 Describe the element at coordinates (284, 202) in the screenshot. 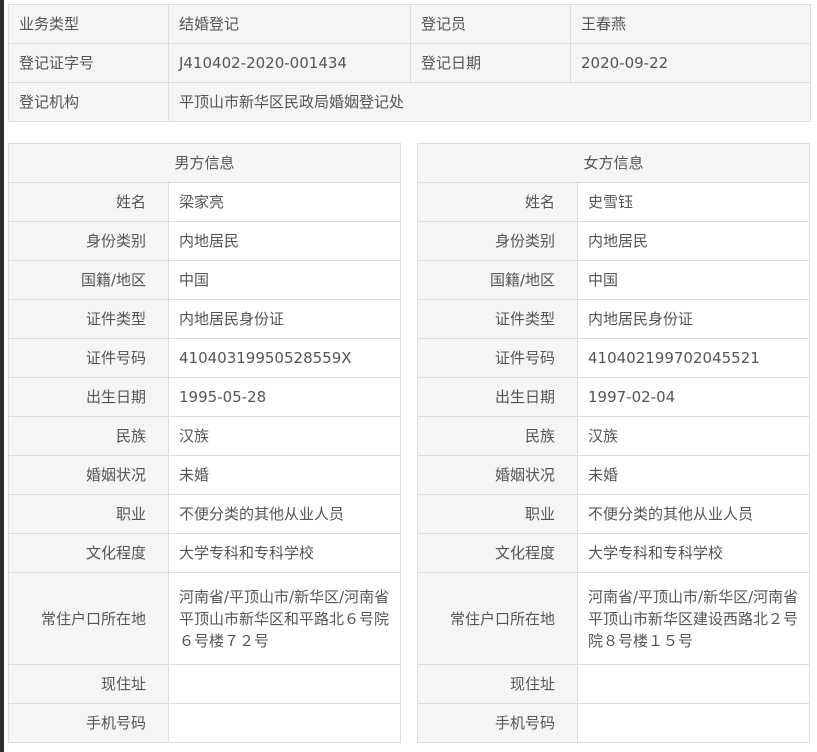

I see `male-field-value: 梁家亮` at that location.